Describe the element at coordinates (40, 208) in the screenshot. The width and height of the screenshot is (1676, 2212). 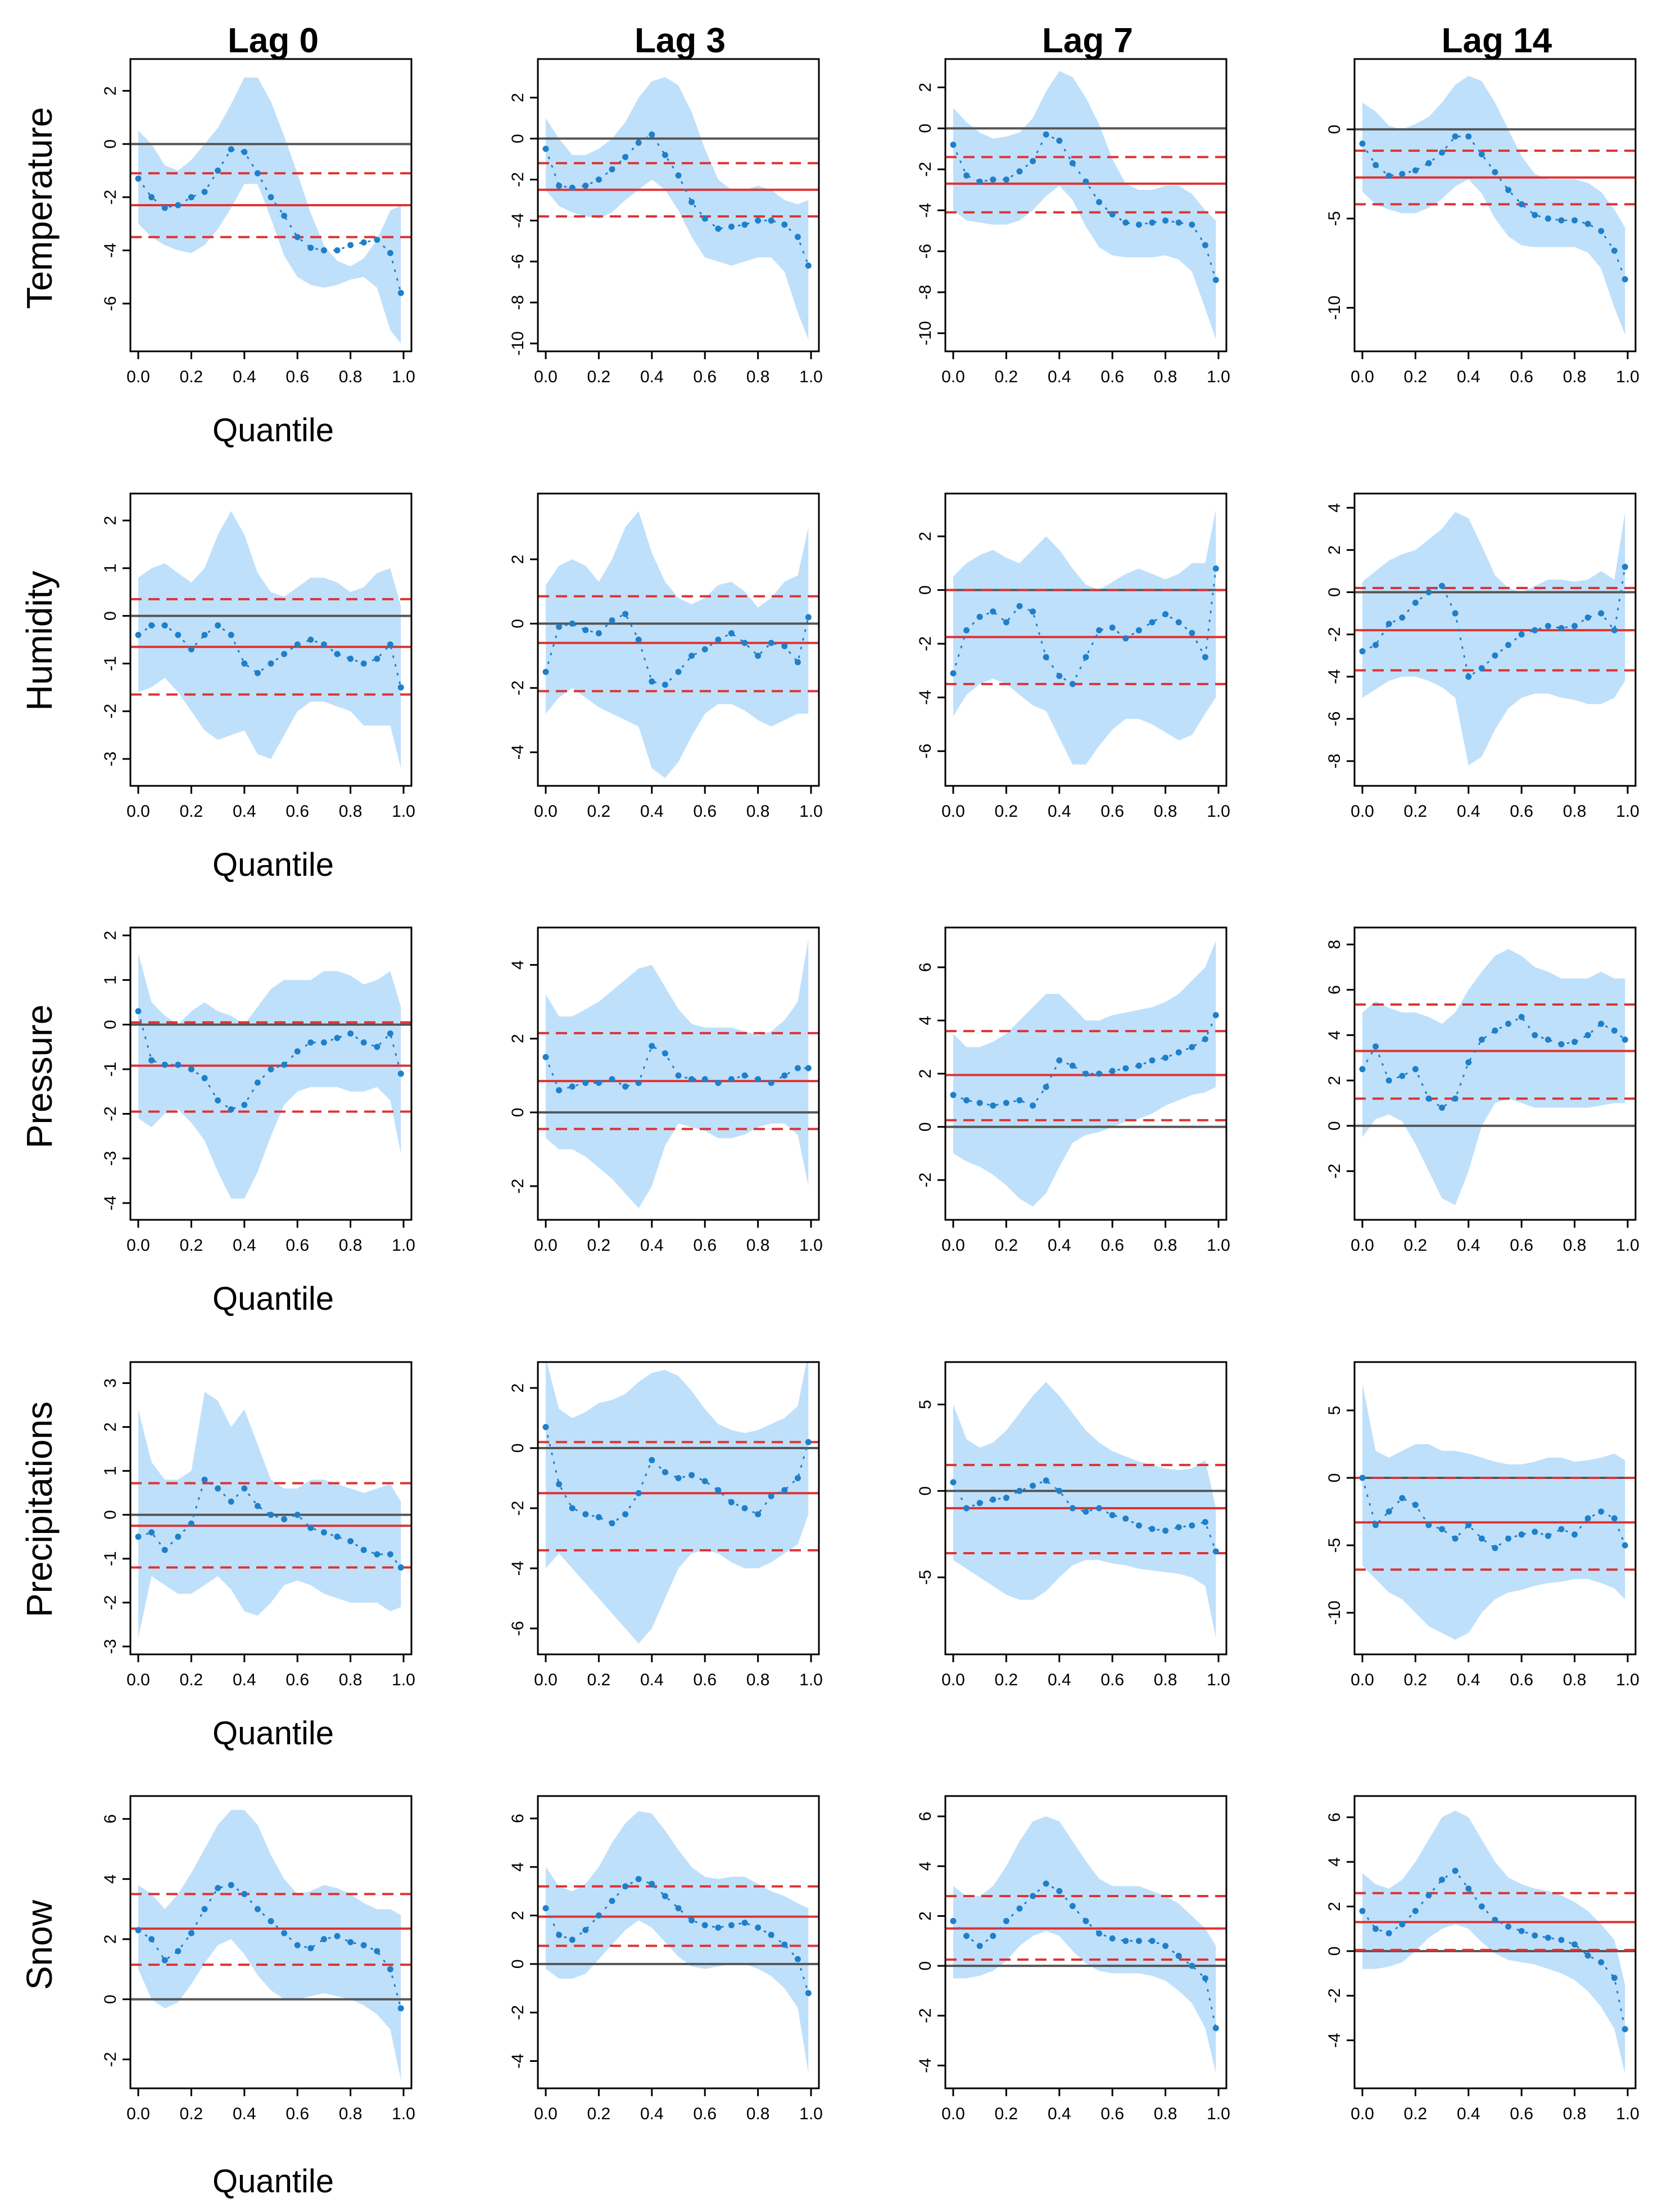
I see `row-label-temperature: Temperature` at that location.